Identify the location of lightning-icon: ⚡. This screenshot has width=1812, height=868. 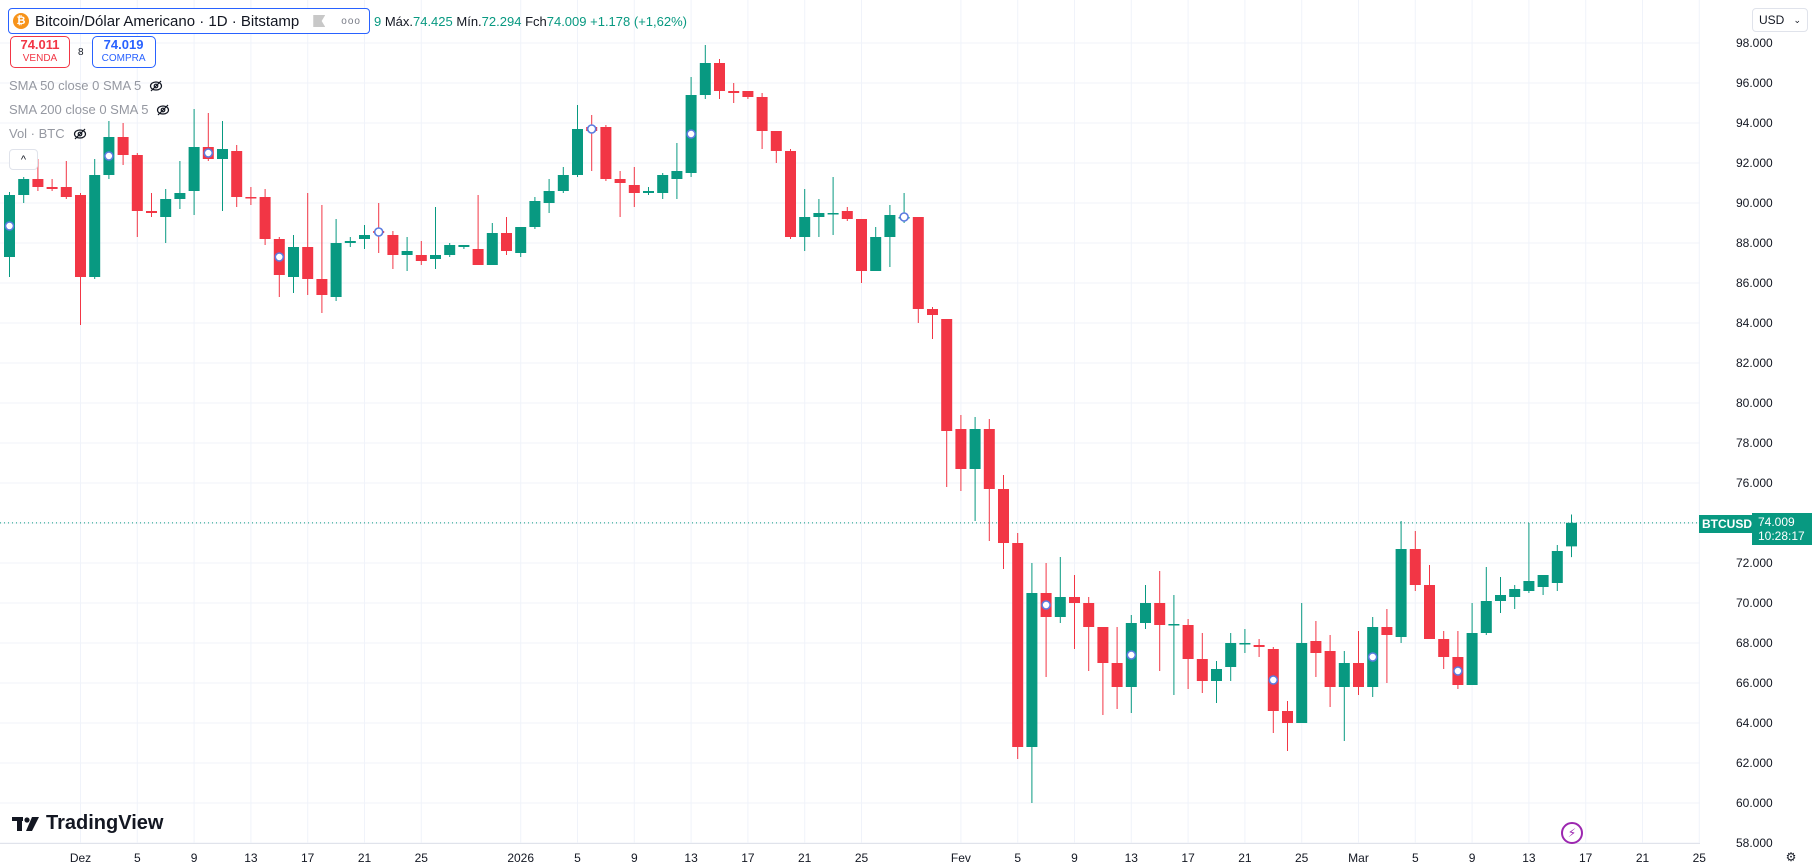
(1572, 833).